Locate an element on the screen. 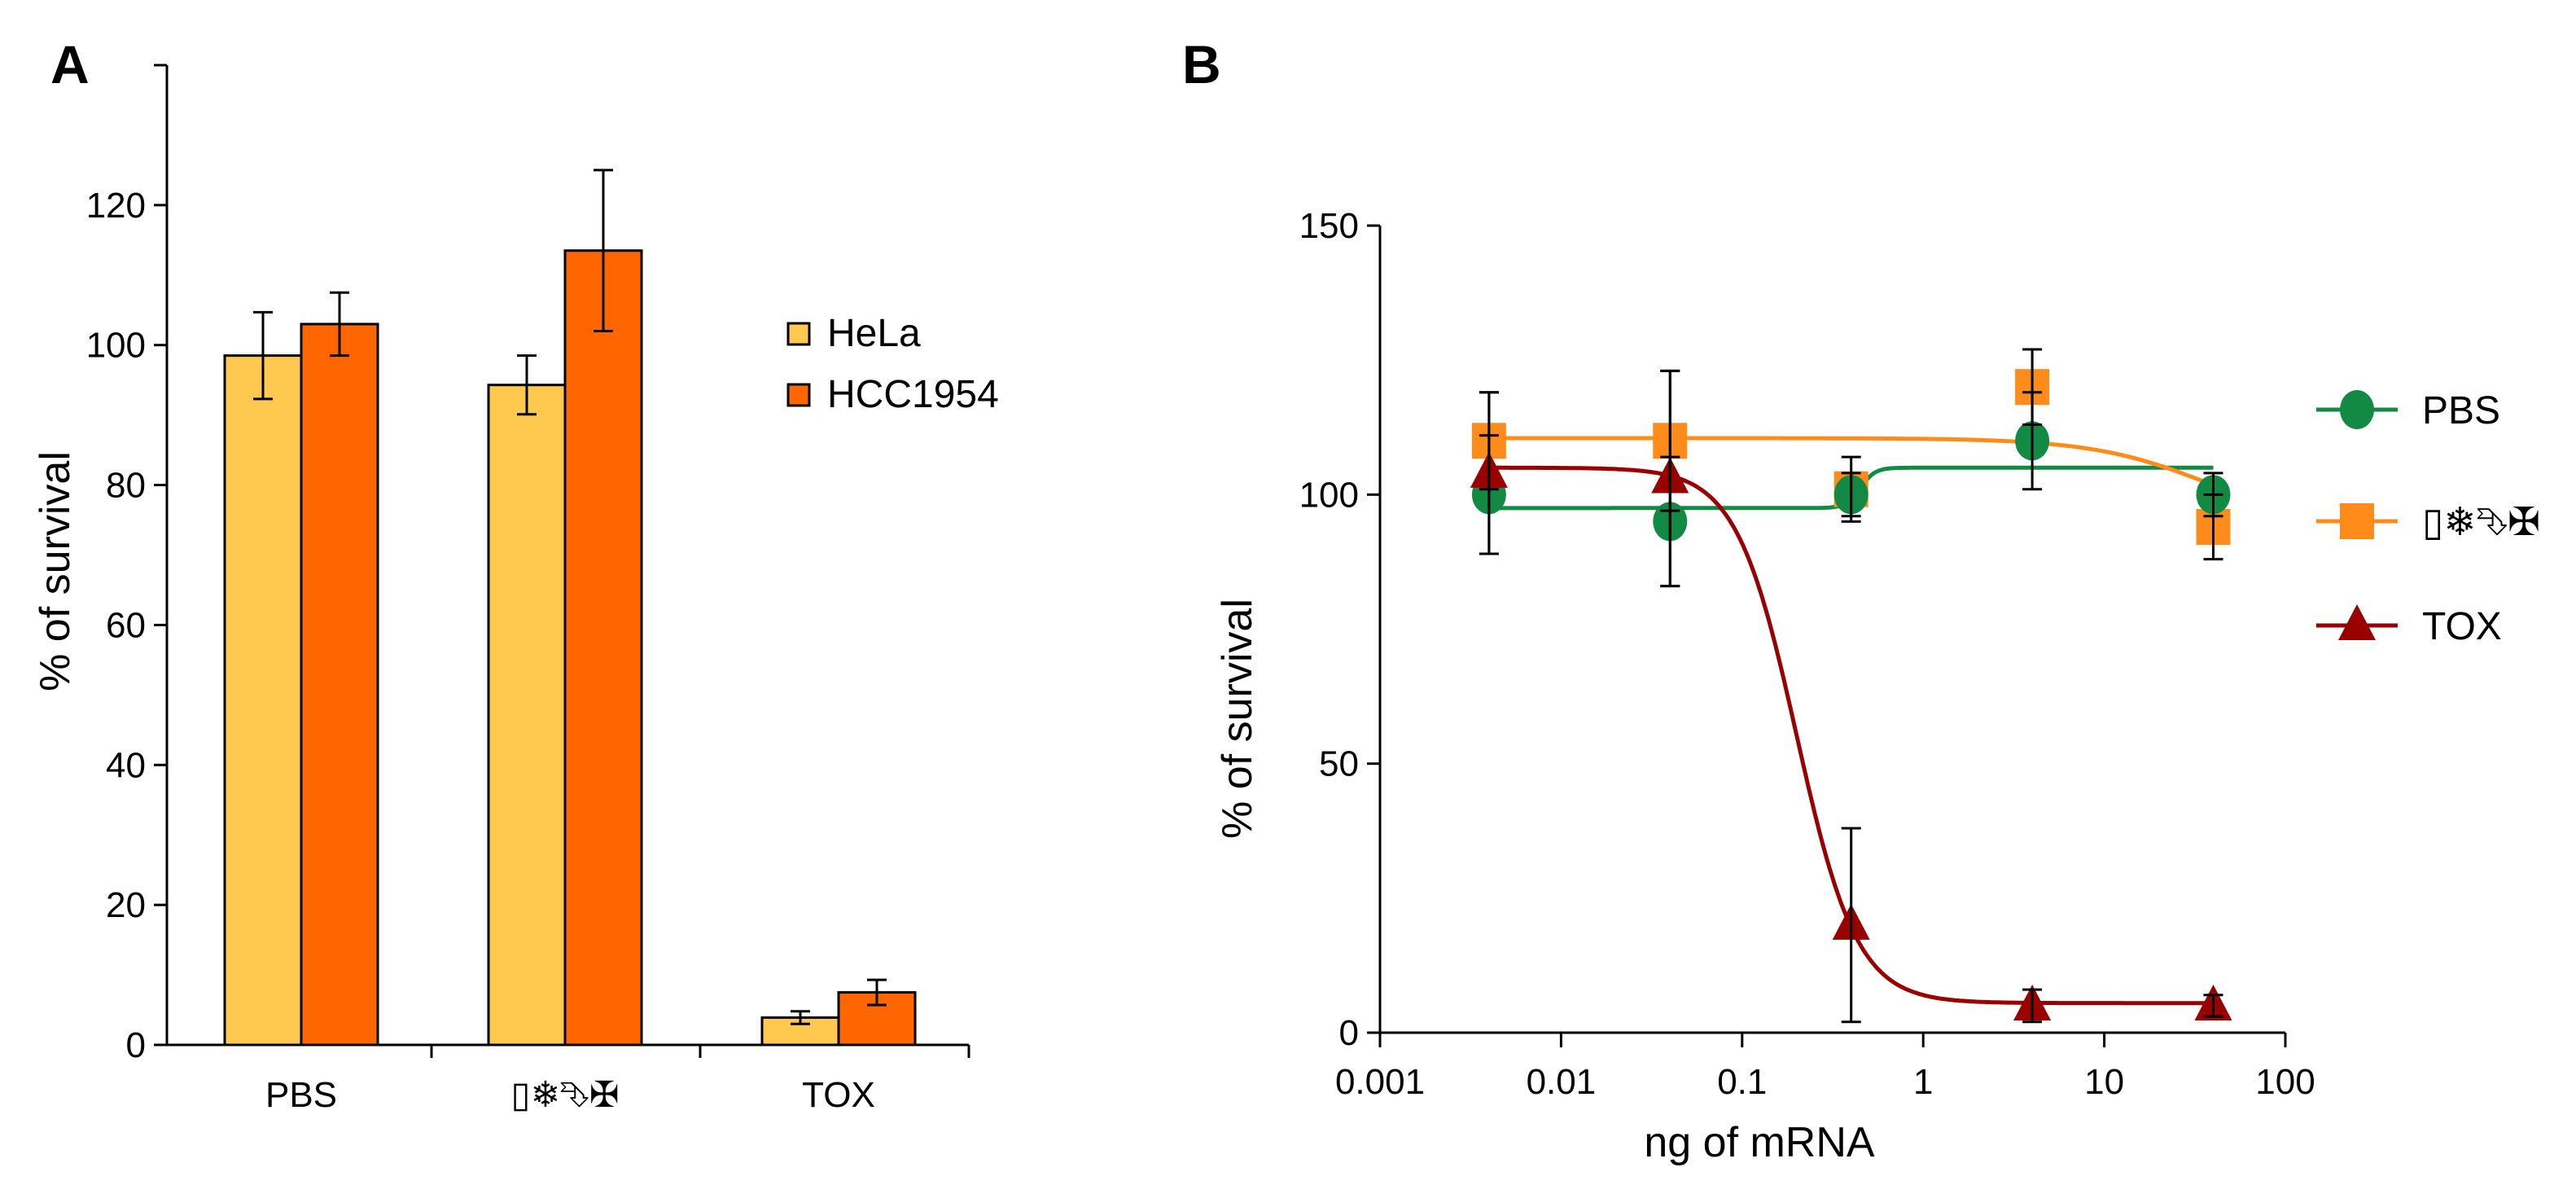 This screenshot has height=1198, width=2576. x-category-label: ▯❄⮷✠ is located at coordinates (564, 1095).